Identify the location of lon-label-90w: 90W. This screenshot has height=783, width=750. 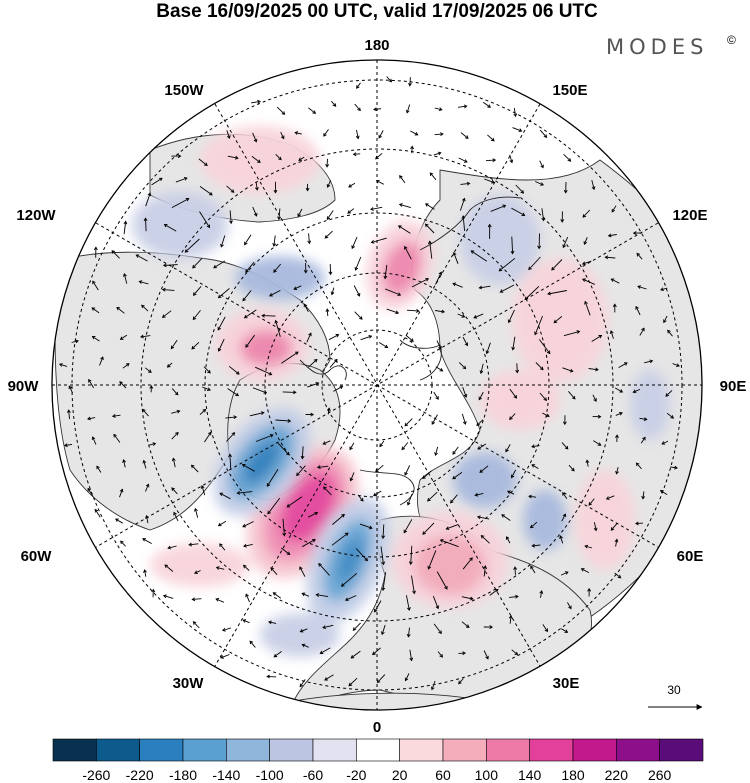
(24, 386).